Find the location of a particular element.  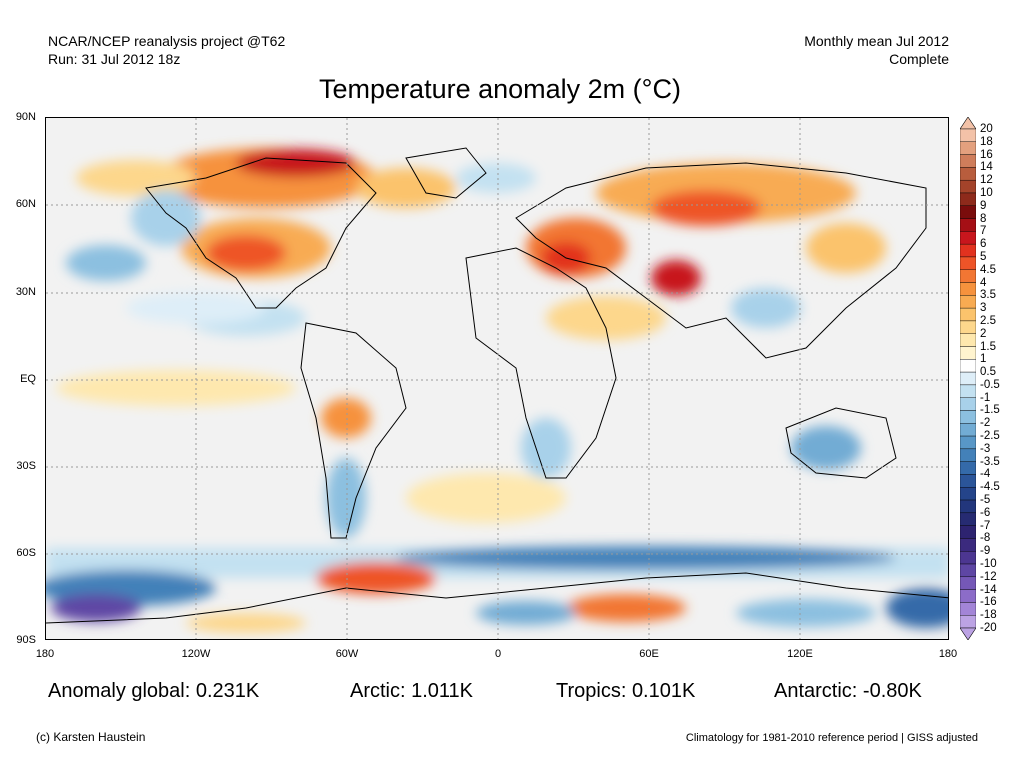

lat-label-60s: 60S is located at coordinates (26, 553).